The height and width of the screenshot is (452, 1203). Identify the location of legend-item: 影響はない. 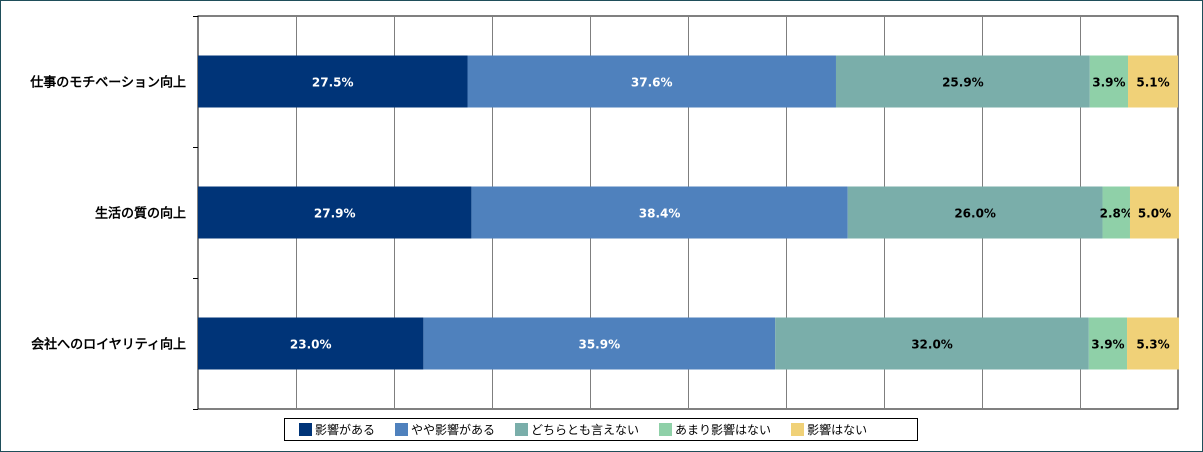
(829, 429).